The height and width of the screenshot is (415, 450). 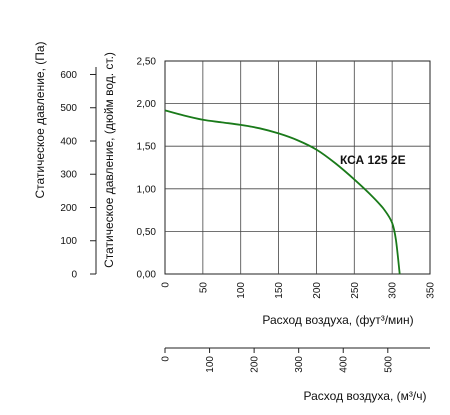 I want to click on x2-tick-label: 200, so click(x=255, y=364).